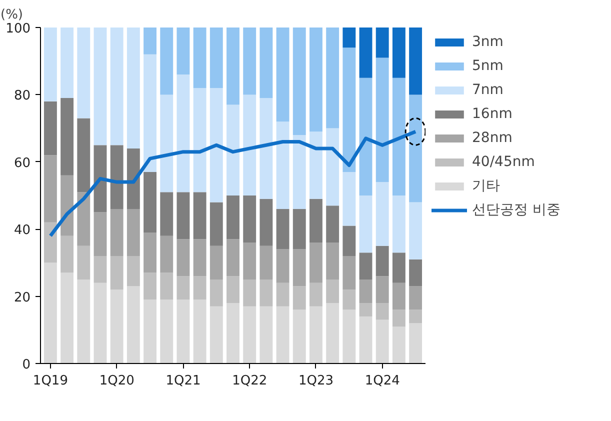 Image resolution: width=611 pixels, height=421 pixels. What do you see at coordinates (116, 381) in the screenshot?
I see `x-tick-label: 1Q20` at bounding box center [116, 381].